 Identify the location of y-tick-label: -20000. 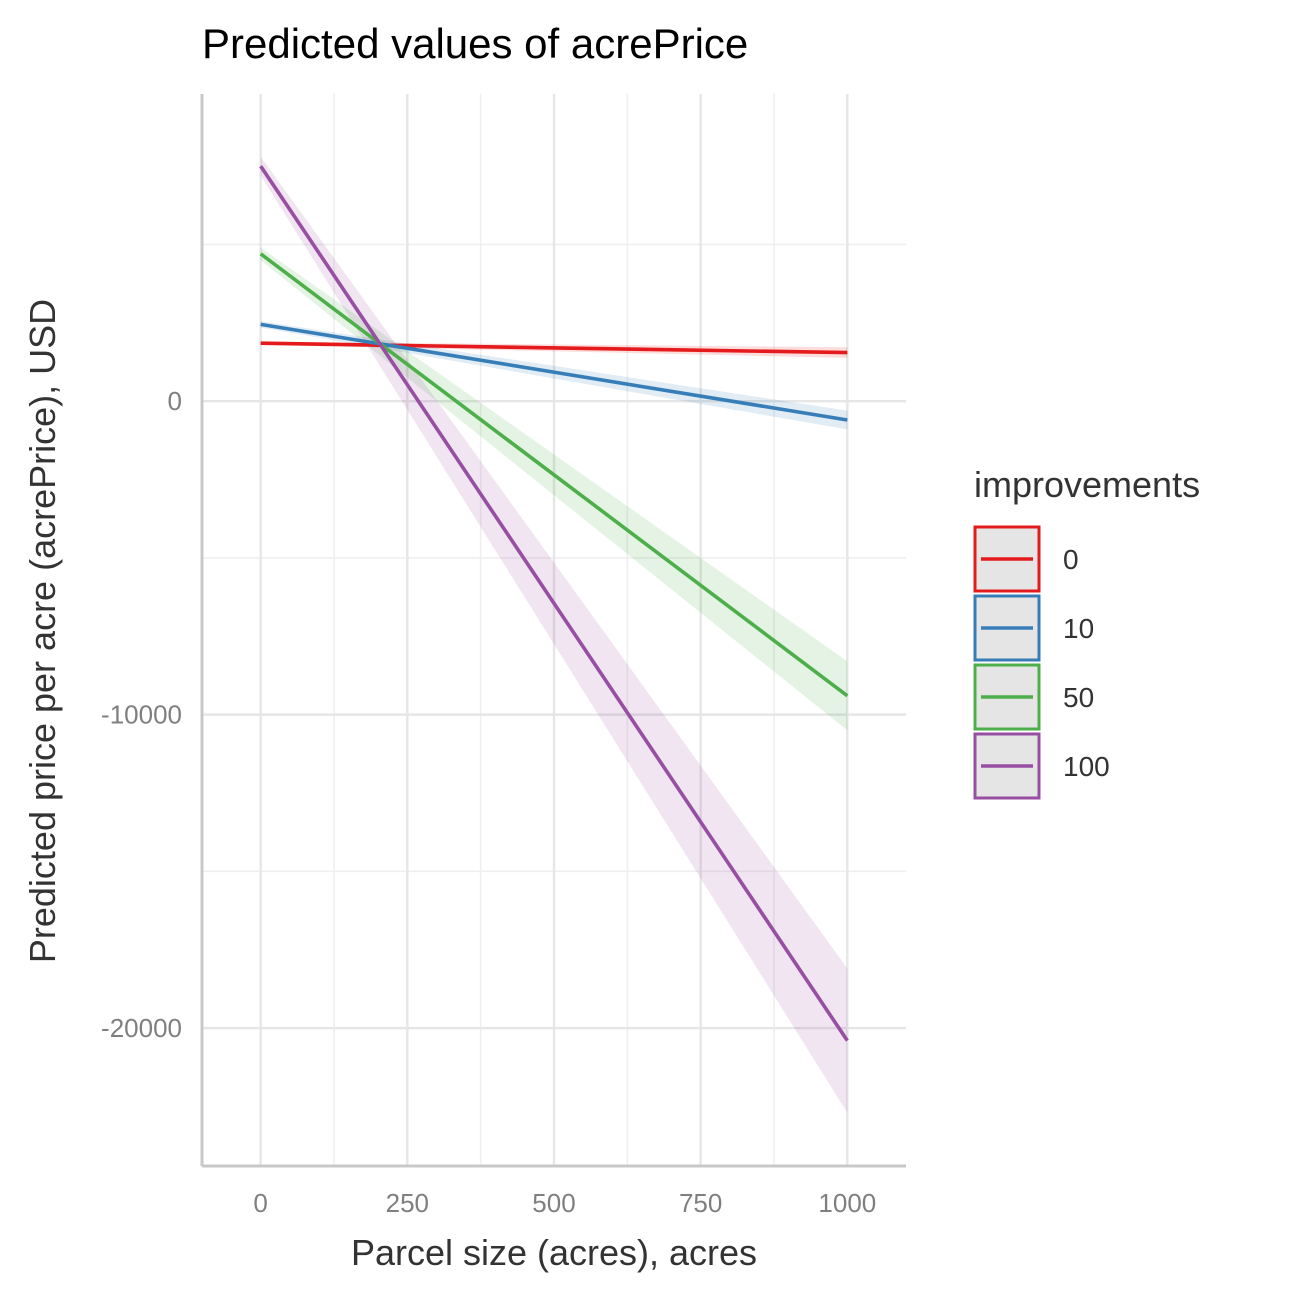
(141, 1028).